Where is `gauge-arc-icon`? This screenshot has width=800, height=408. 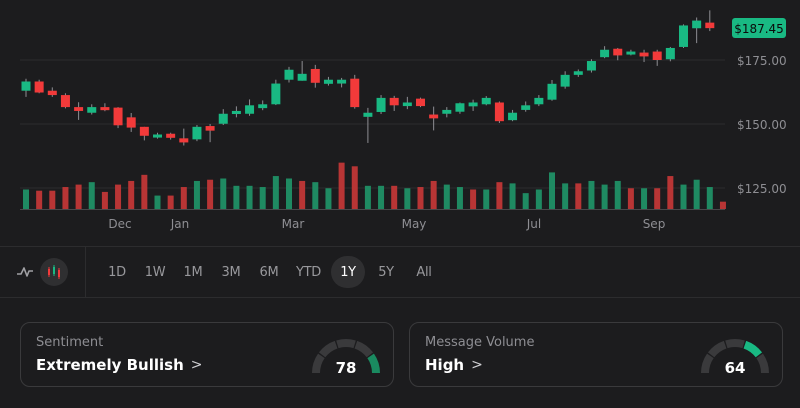 gauge-arc-icon is located at coordinates (346, 356).